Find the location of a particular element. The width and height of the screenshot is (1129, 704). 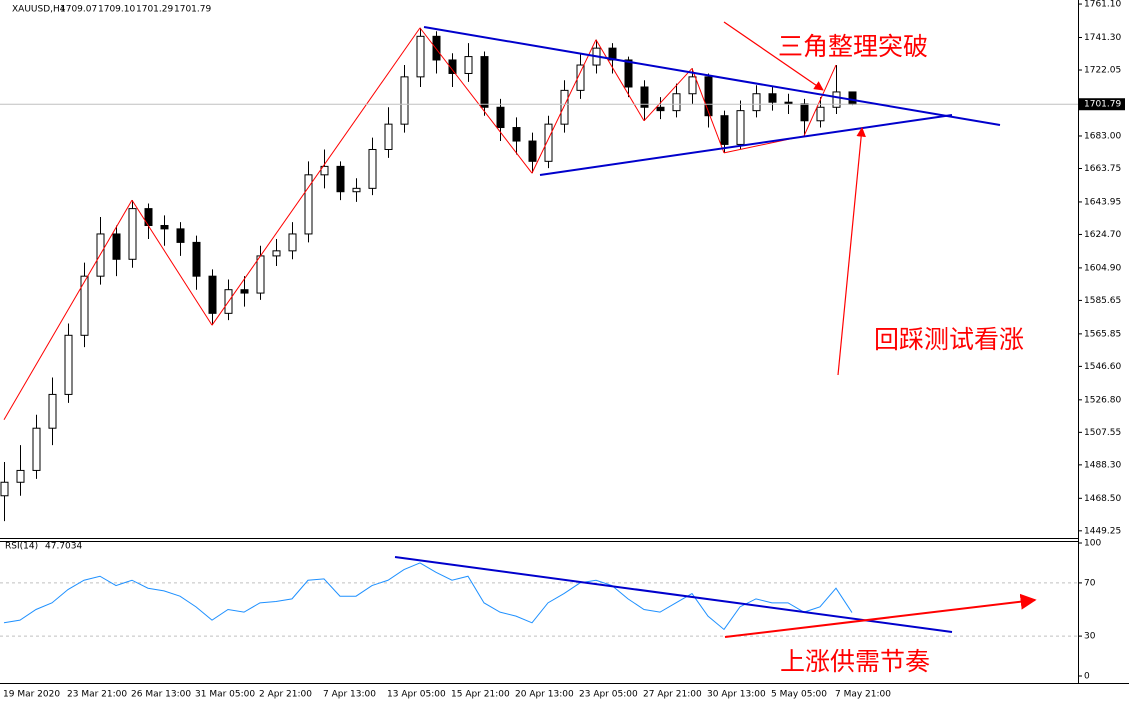

symbol: XAUUSD,H4 is located at coordinates (39, 10).